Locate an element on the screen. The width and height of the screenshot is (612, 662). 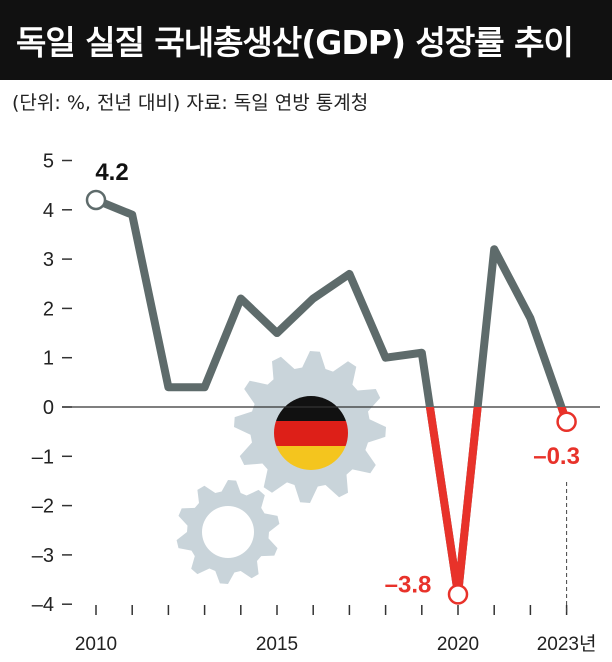
y-tick-label: 0 is located at coordinates (48, 408).